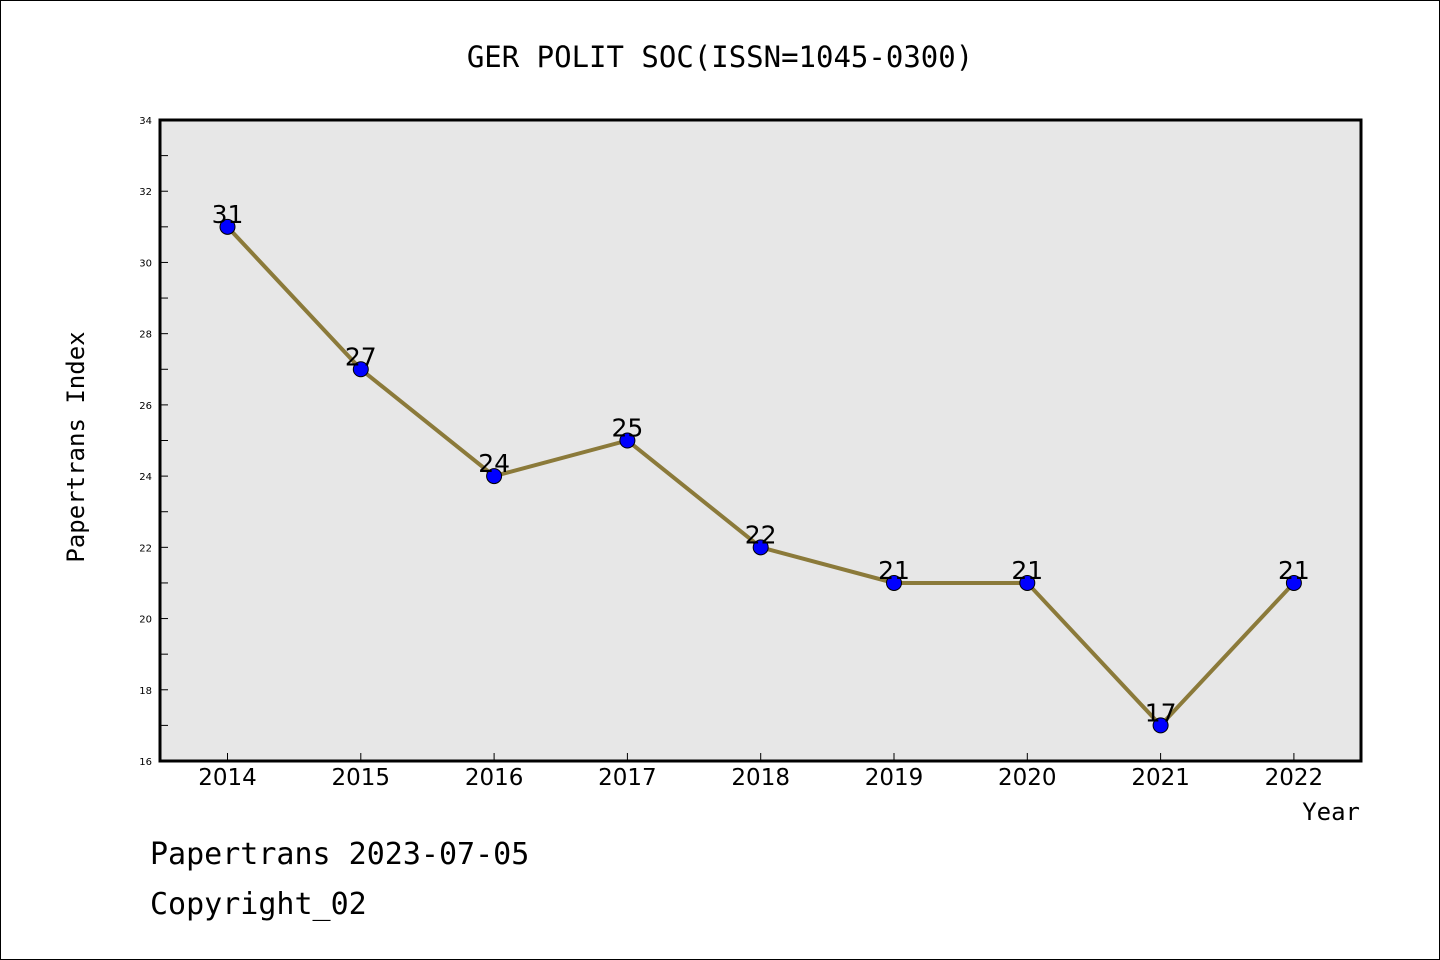 The width and height of the screenshot is (1440, 960). Describe the element at coordinates (258, 904) in the screenshot. I see `footer-copyright: Copyright_02` at that location.